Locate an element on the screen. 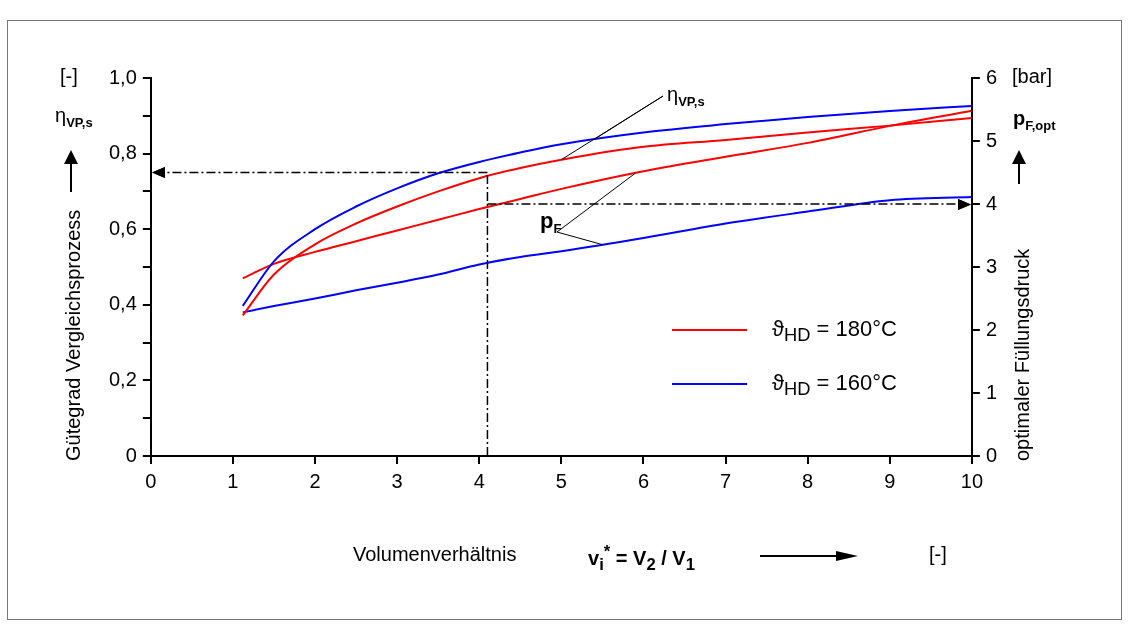  text: p$_{F,opt}$ is located at coordinates (1034, 120).